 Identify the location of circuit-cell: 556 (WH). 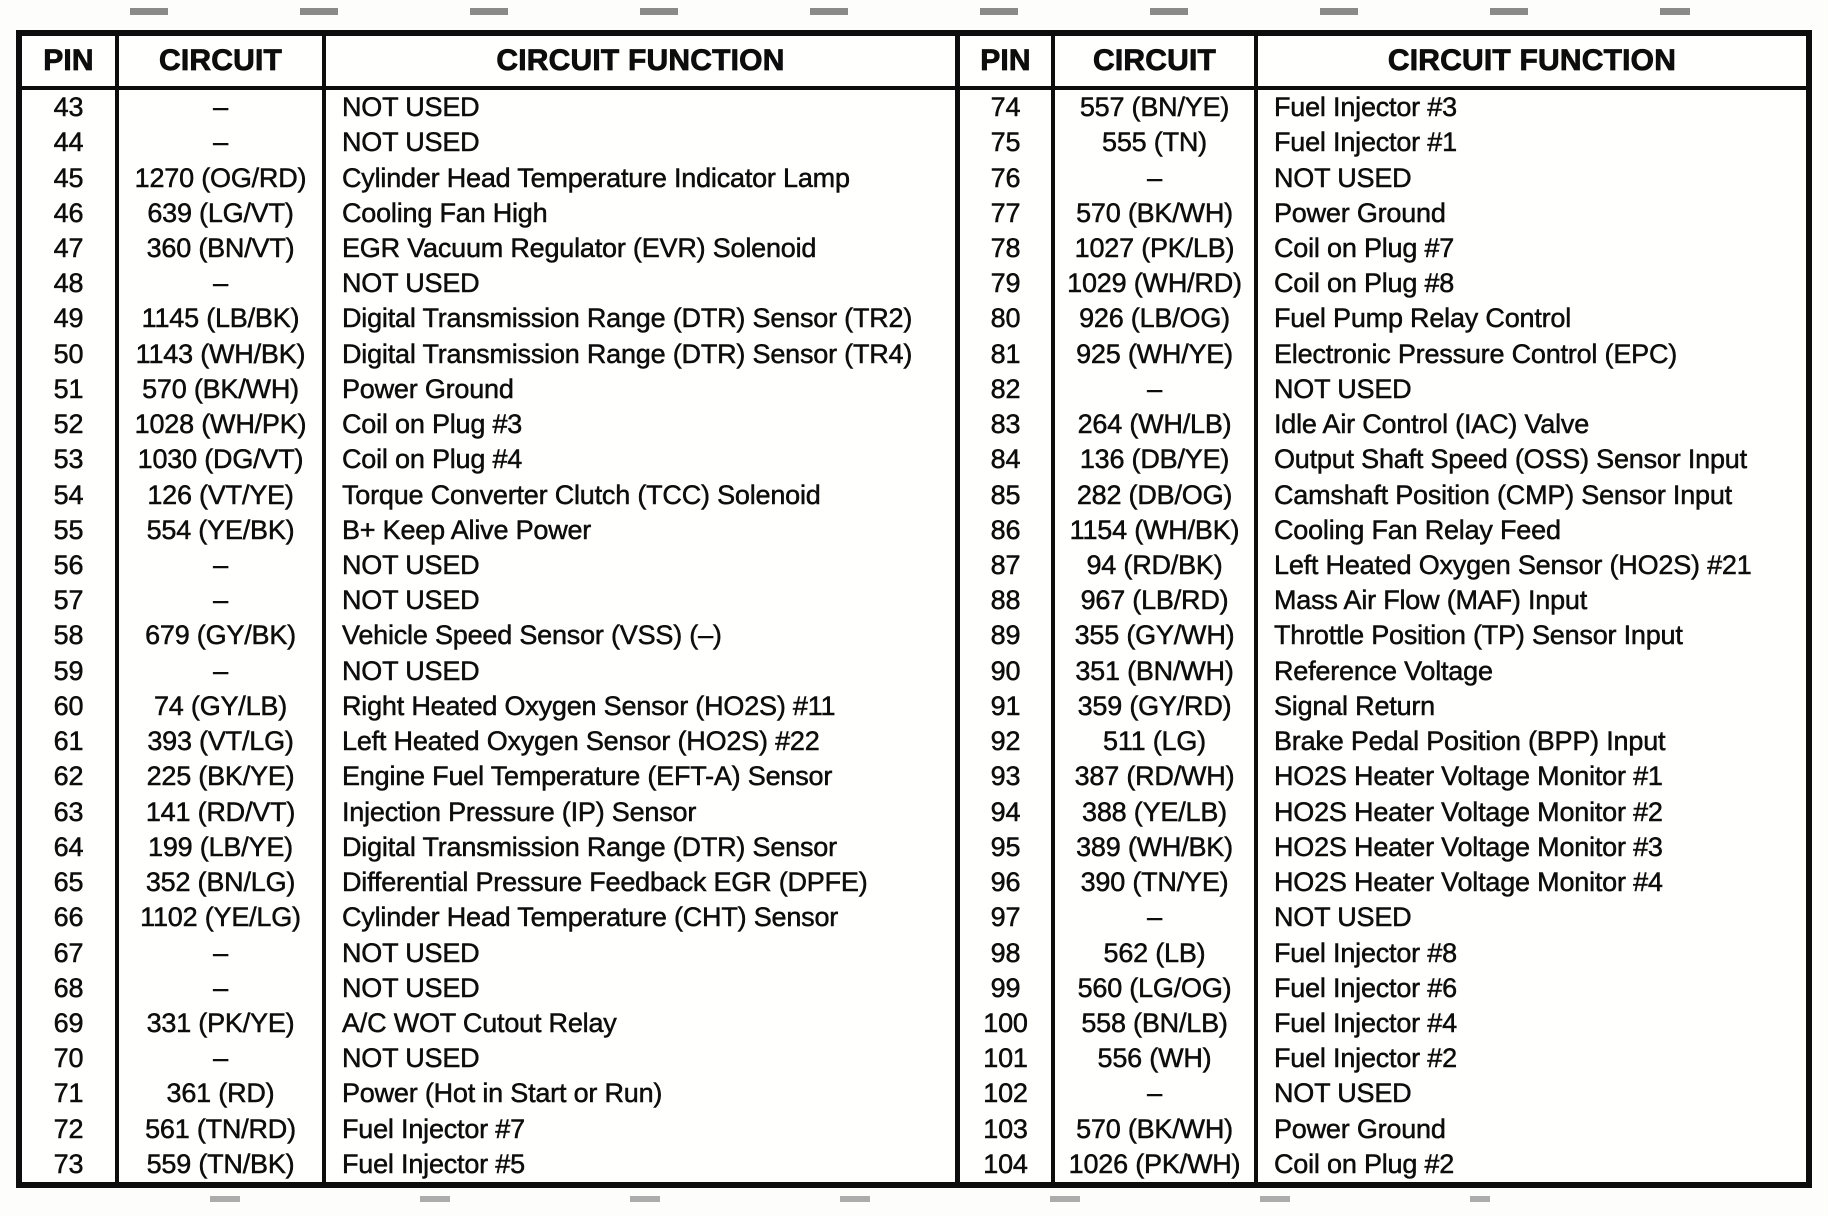
(1156, 1059).